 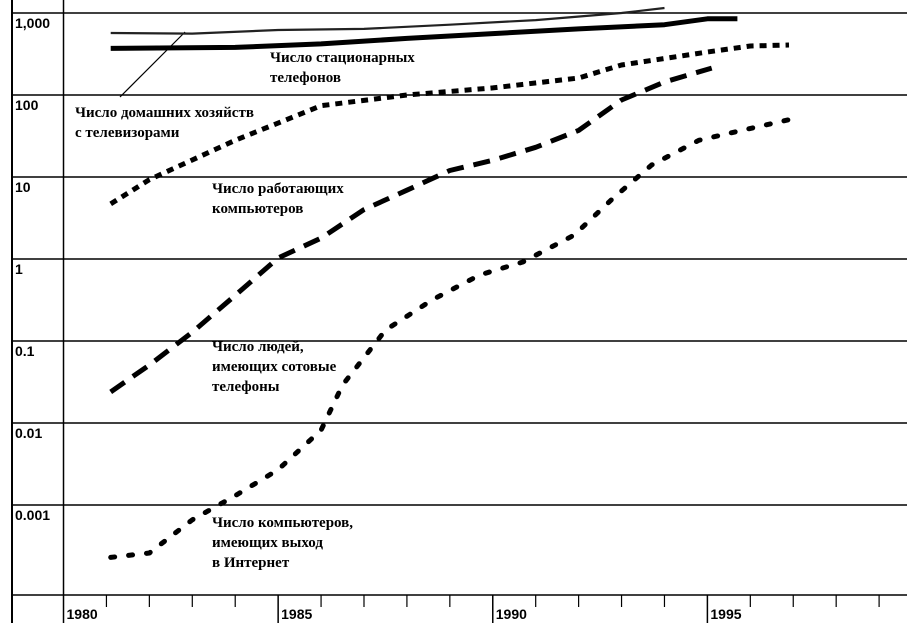 What do you see at coordinates (152, 64) in the screenshot?
I see `leader-line` at bounding box center [152, 64].